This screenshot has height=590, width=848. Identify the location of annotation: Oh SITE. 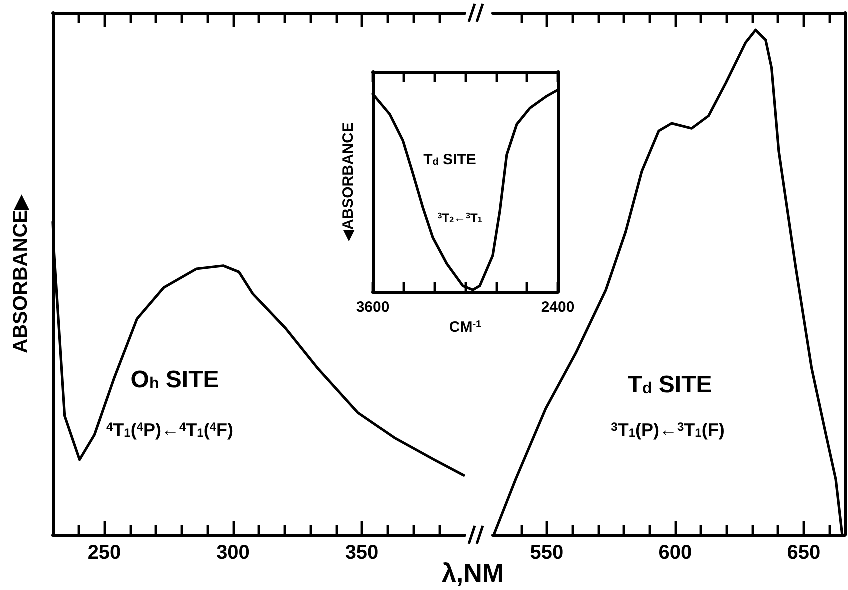
(175, 380).